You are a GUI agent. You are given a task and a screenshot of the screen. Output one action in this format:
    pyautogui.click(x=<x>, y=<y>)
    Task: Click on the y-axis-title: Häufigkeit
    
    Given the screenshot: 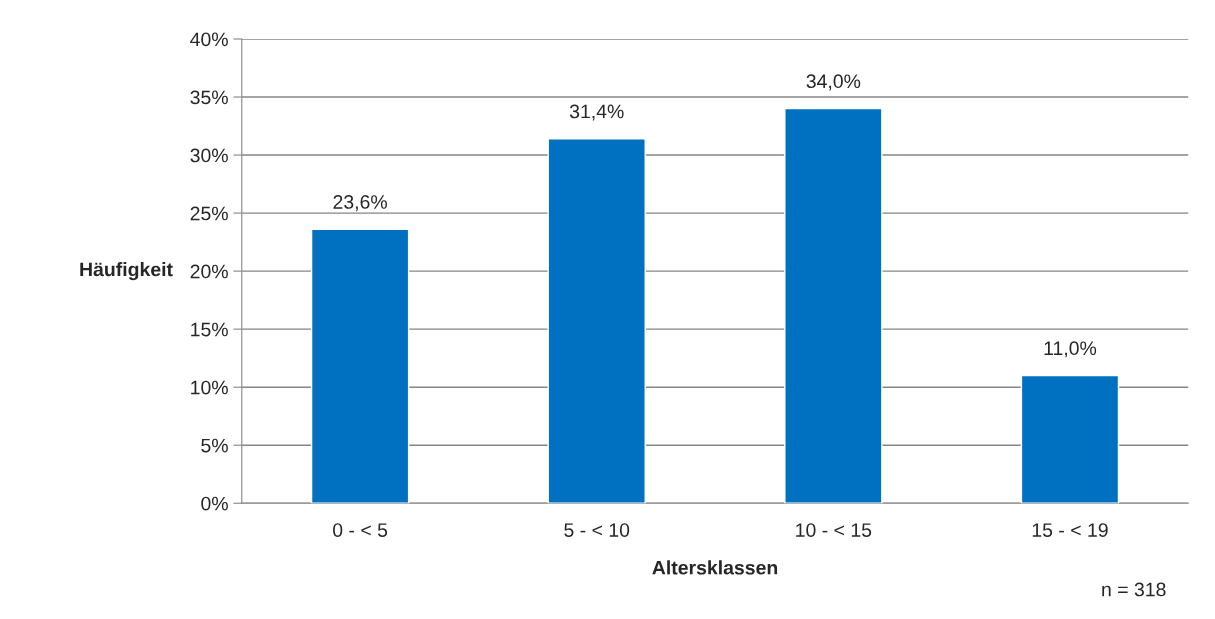 What is the action you would take?
    pyautogui.click(x=126, y=271)
    